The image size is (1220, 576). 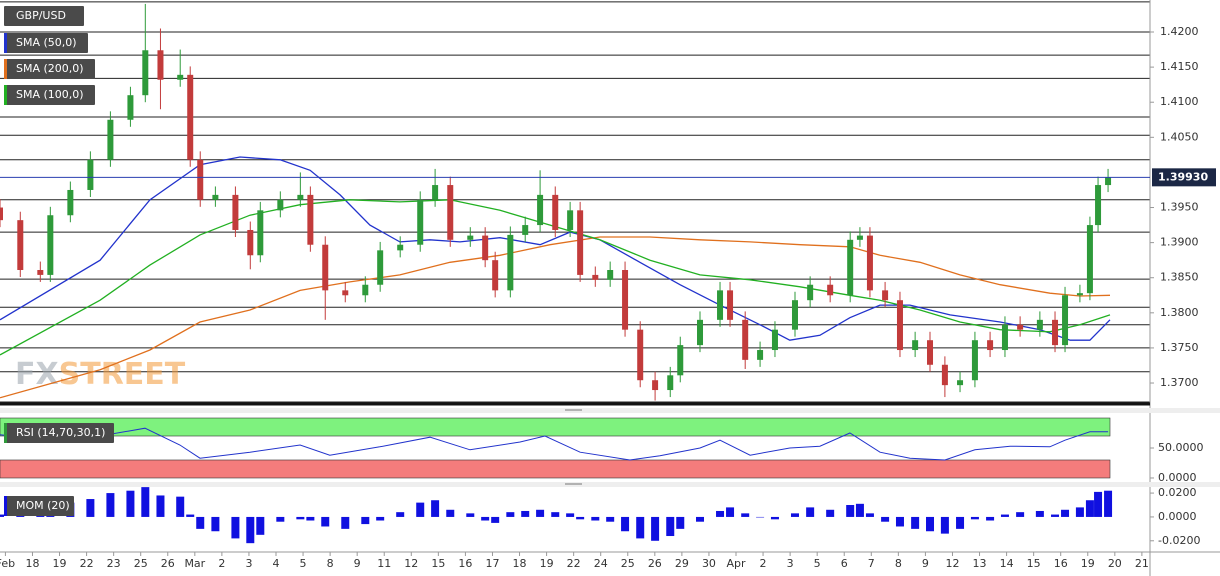 What do you see at coordinates (1179, 540) in the screenshot?
I see `y-tick-label: -0.0200` at bounding box center [1179, 540].